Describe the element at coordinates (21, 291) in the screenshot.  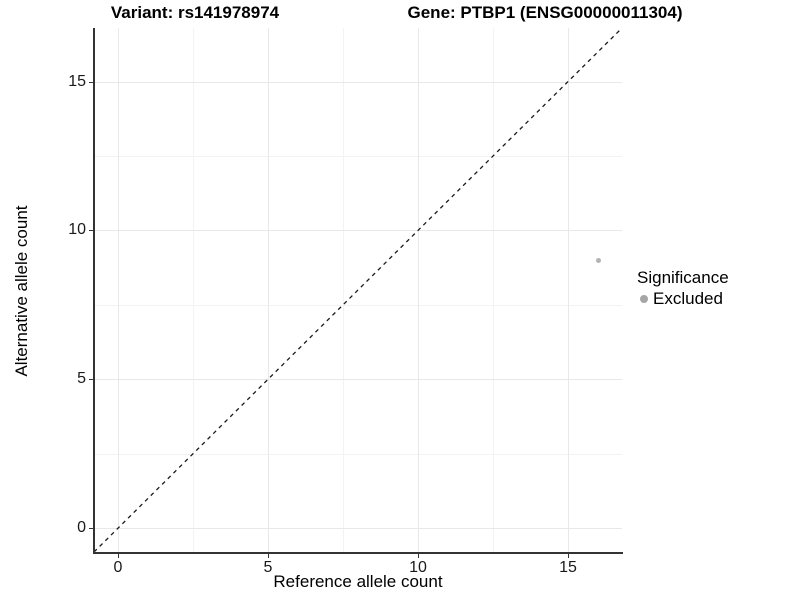
I see `y-axis-title: Alternative allele count` at that location.